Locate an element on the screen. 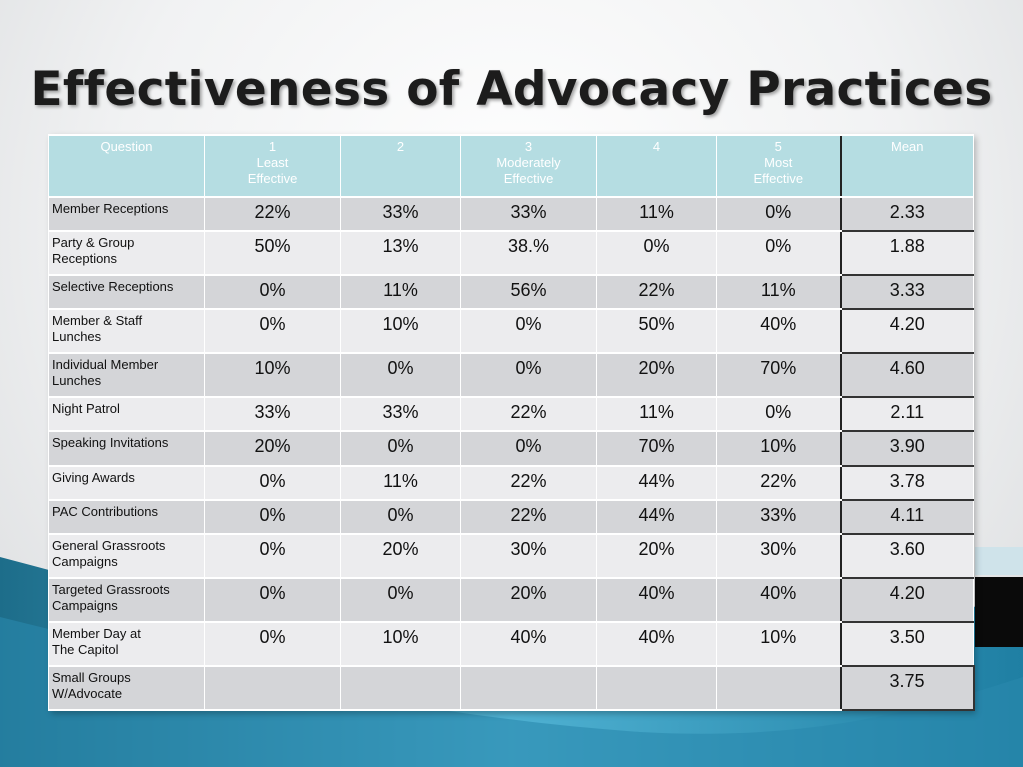 The height and width of the screenshot is (767, 1023). rating-3-cell: 56% is located at coordinates (528, 292).